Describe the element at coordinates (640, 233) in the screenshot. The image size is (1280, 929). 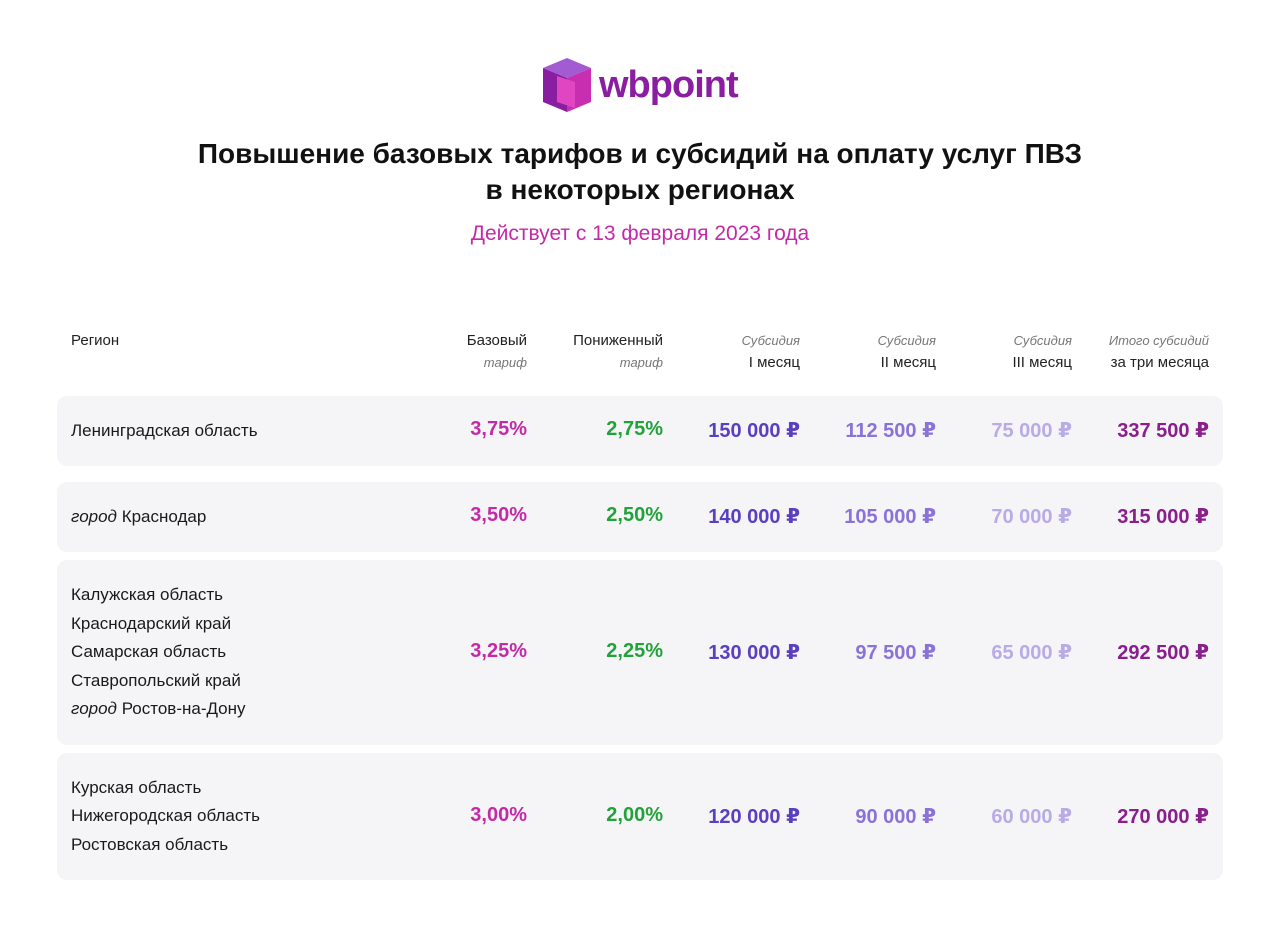
I see `page-subtitle: Действует с 13 февраля 2023 года` at that location.